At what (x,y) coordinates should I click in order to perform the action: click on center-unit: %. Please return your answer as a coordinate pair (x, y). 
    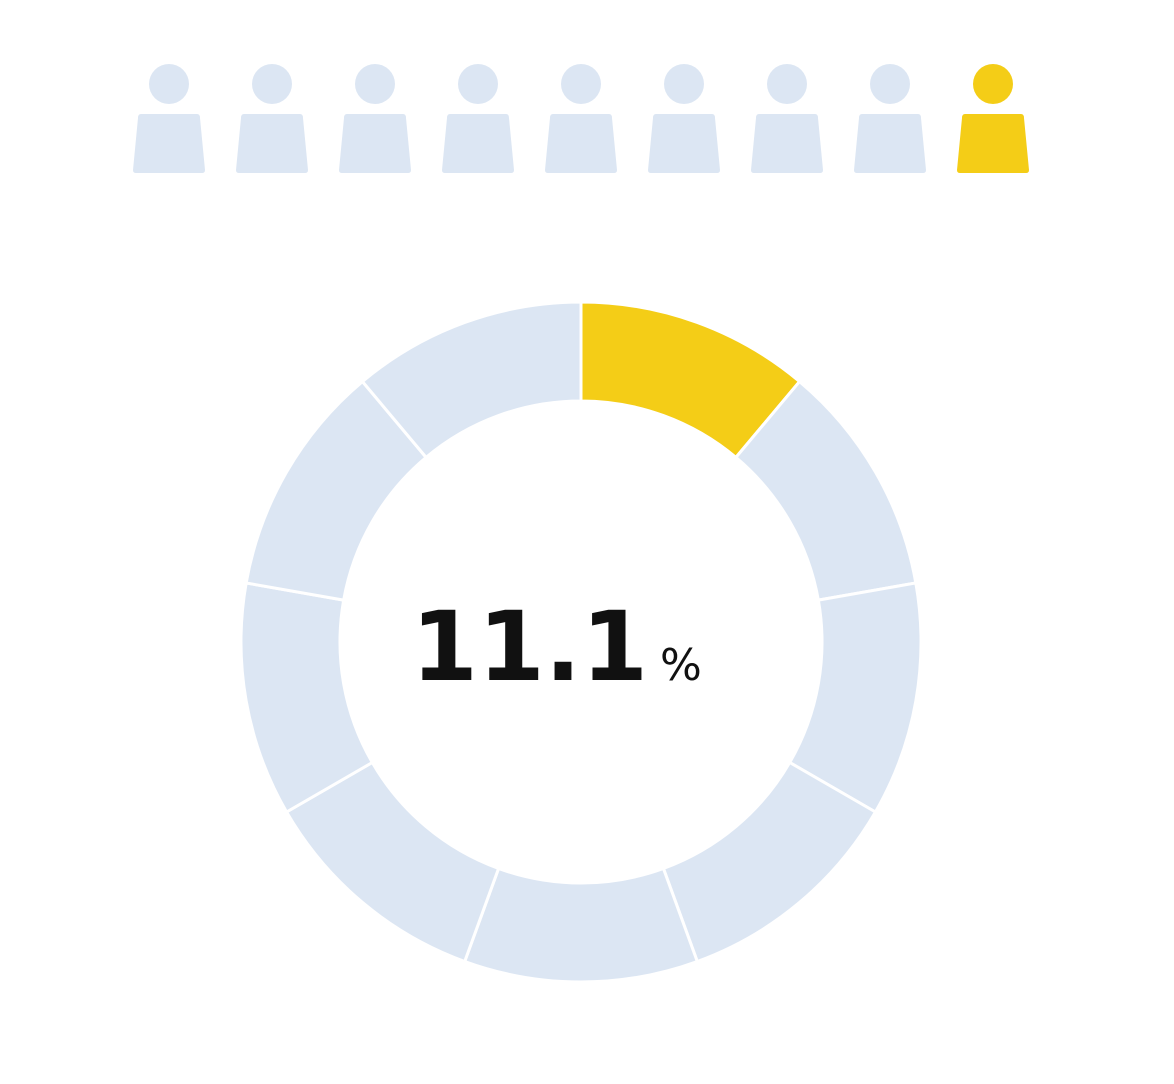
    Looking at the image, I should click on (681, 665).